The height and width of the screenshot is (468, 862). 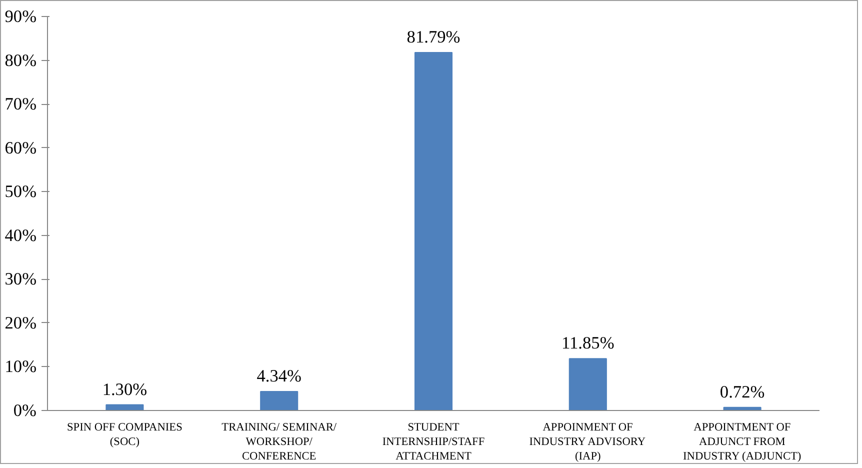 What do you see at coordinates (20, 279) in the screenshot?
I see `y-tick-label: 30%` at bounding box center [20, 279].